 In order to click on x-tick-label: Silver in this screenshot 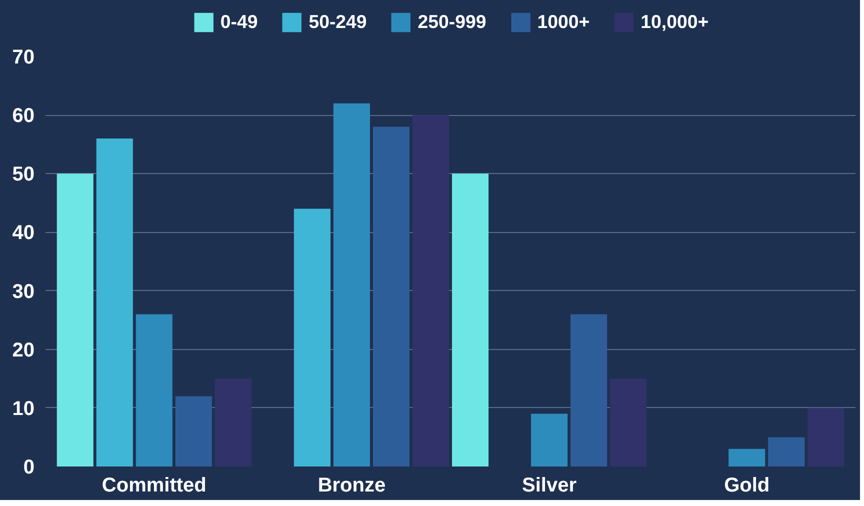, I will do `click(549, 485)`.